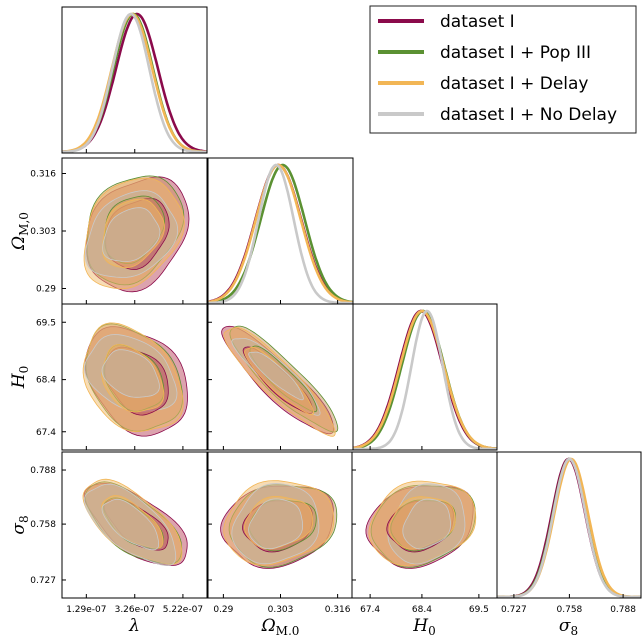  What do you see at coordinates (623, 610) in the screenshot?
I see `x-tick-label: 0.788` at bounding box center [623, 610].